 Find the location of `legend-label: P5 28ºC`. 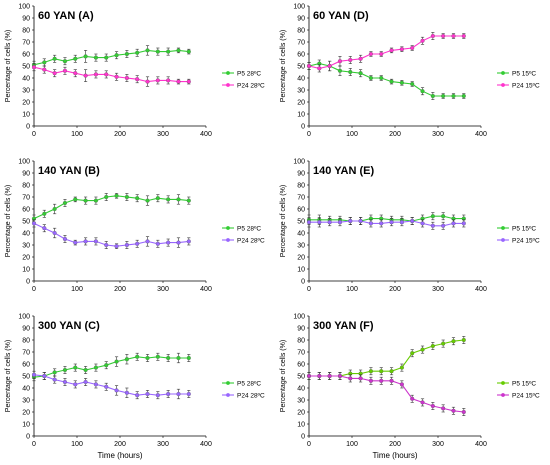

legend-label: P5 28ºC is located at coordinates (249, 383).